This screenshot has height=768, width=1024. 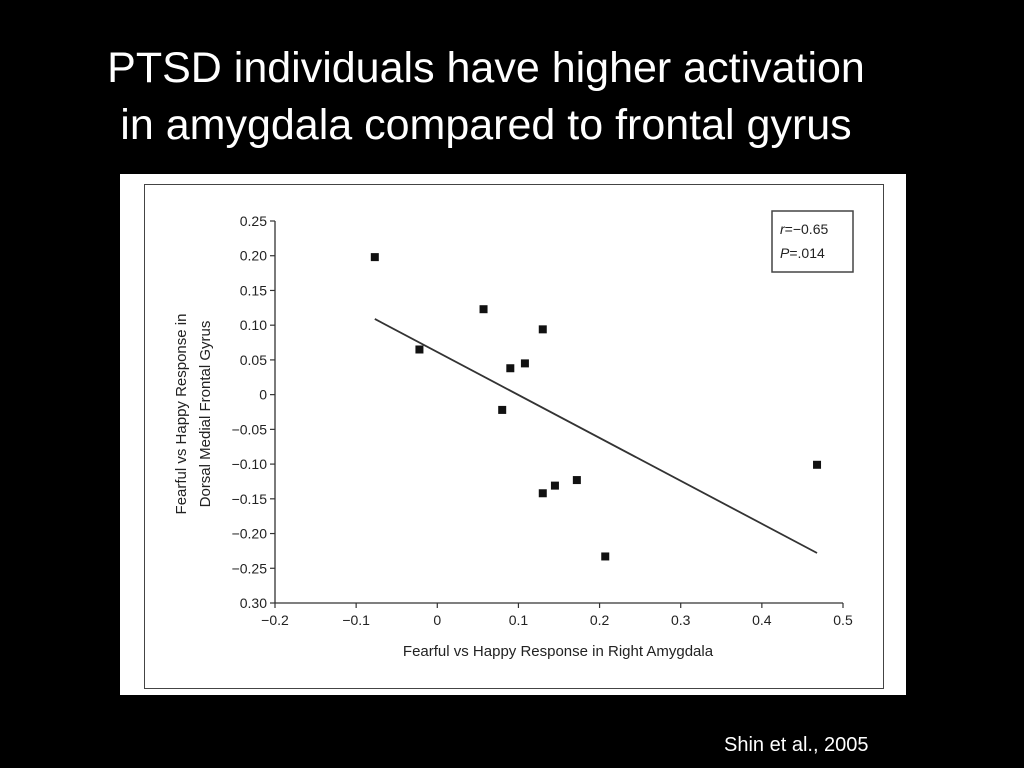 I want to click on x-tick-label: 0.2, so click(x=600, y=620).